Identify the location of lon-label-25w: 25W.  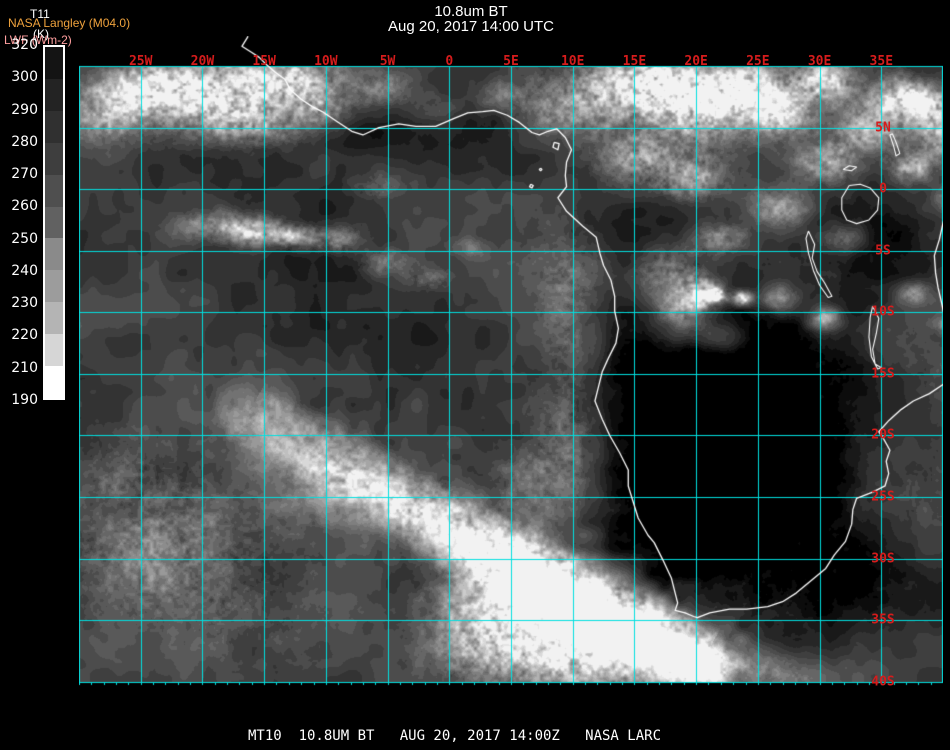
(140, 61).